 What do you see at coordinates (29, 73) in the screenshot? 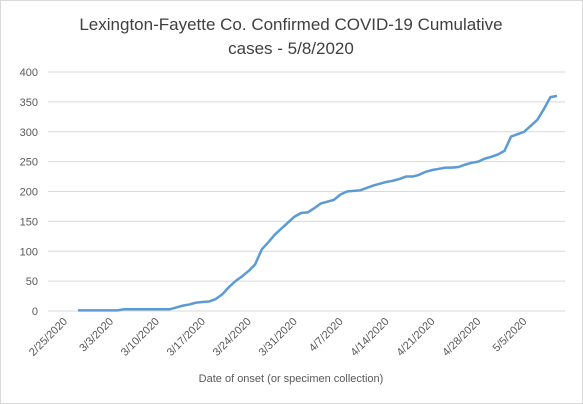
I see `y-tick-label: 400` at bounding box center [29, 73].